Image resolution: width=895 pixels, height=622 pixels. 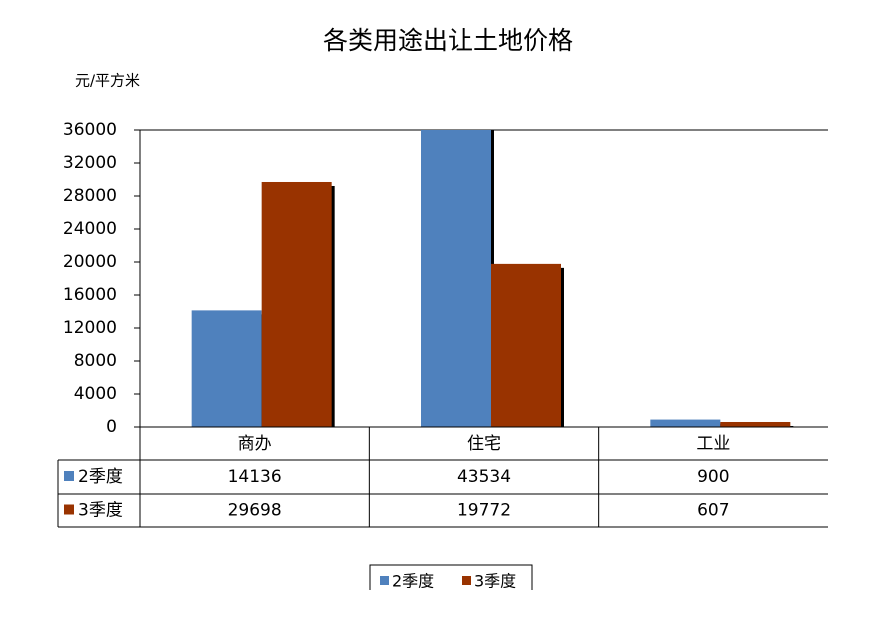 I want to click on y-axis-label: 元/平方米, so click(x=107, y=81).